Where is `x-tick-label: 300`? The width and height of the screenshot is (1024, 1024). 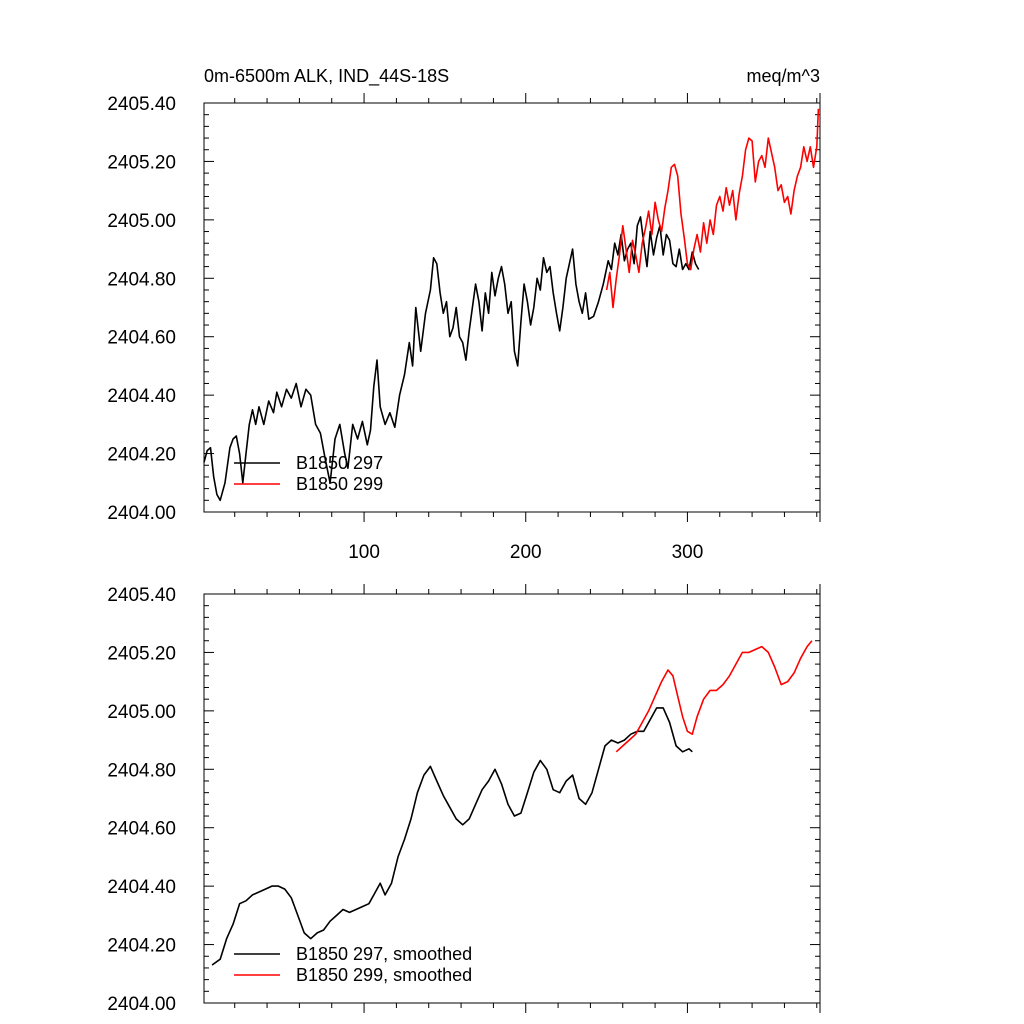 x-tick-label: 300 is located at coordinates (688, 552).